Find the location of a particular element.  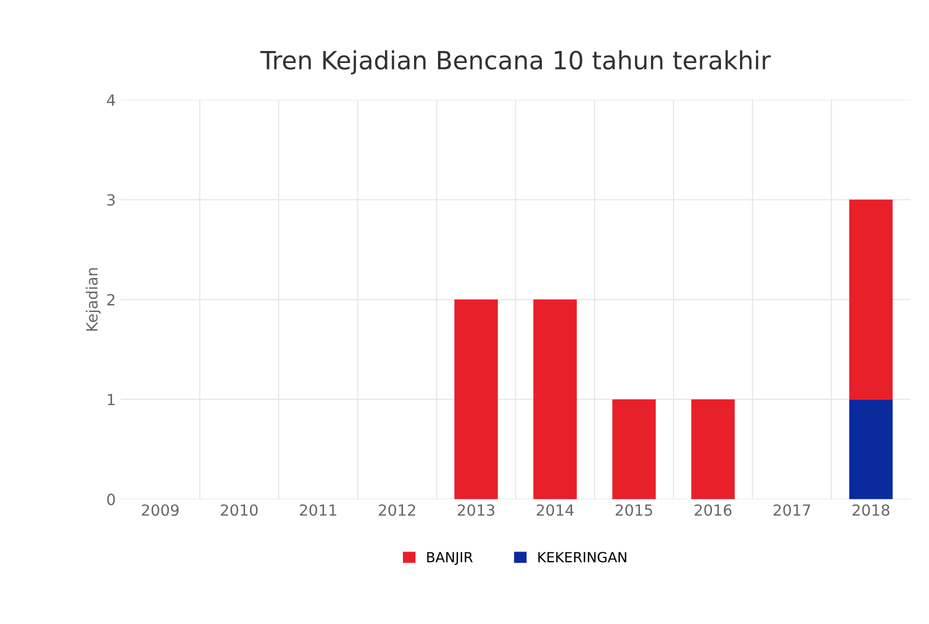

x-tick-label: 2009 is located at coordinates (160, 510).